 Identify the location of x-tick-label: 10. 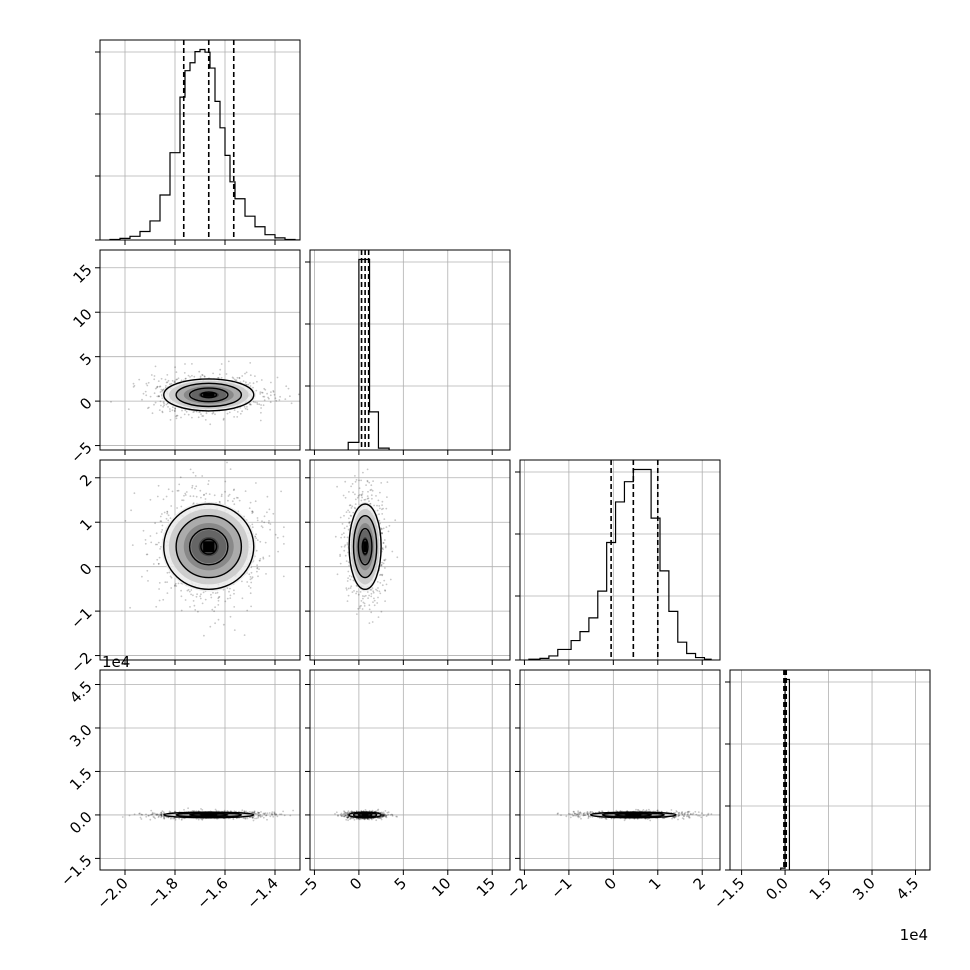
(441, 887).